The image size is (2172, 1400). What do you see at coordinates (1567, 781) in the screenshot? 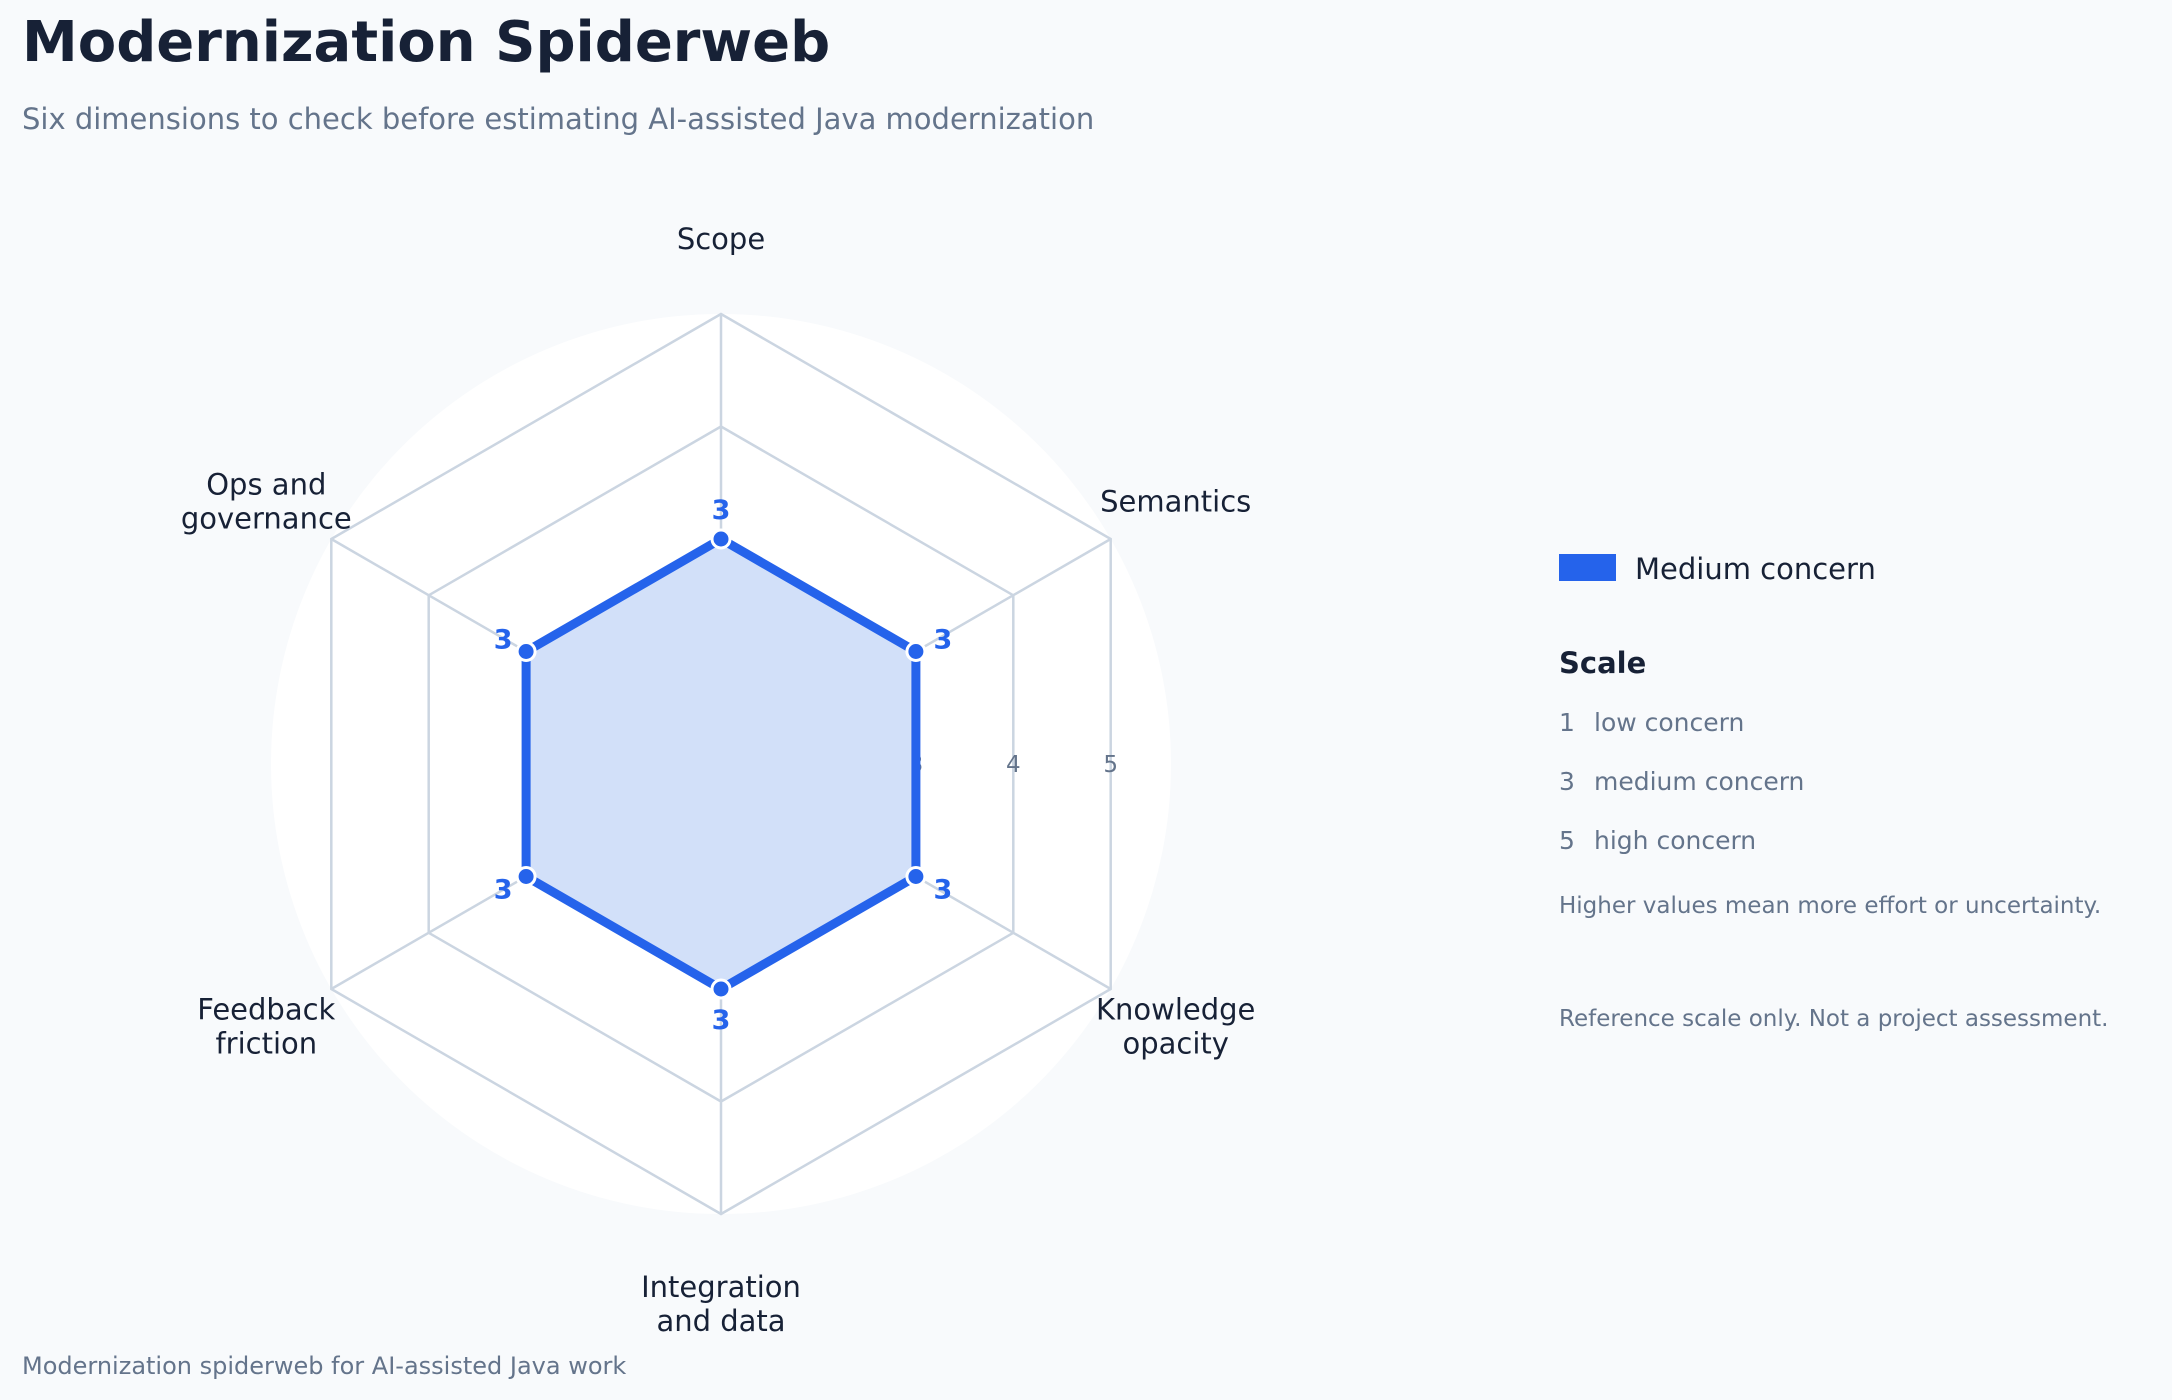
I see `scale-item-value: 3` at bounding box center [1567, 781].